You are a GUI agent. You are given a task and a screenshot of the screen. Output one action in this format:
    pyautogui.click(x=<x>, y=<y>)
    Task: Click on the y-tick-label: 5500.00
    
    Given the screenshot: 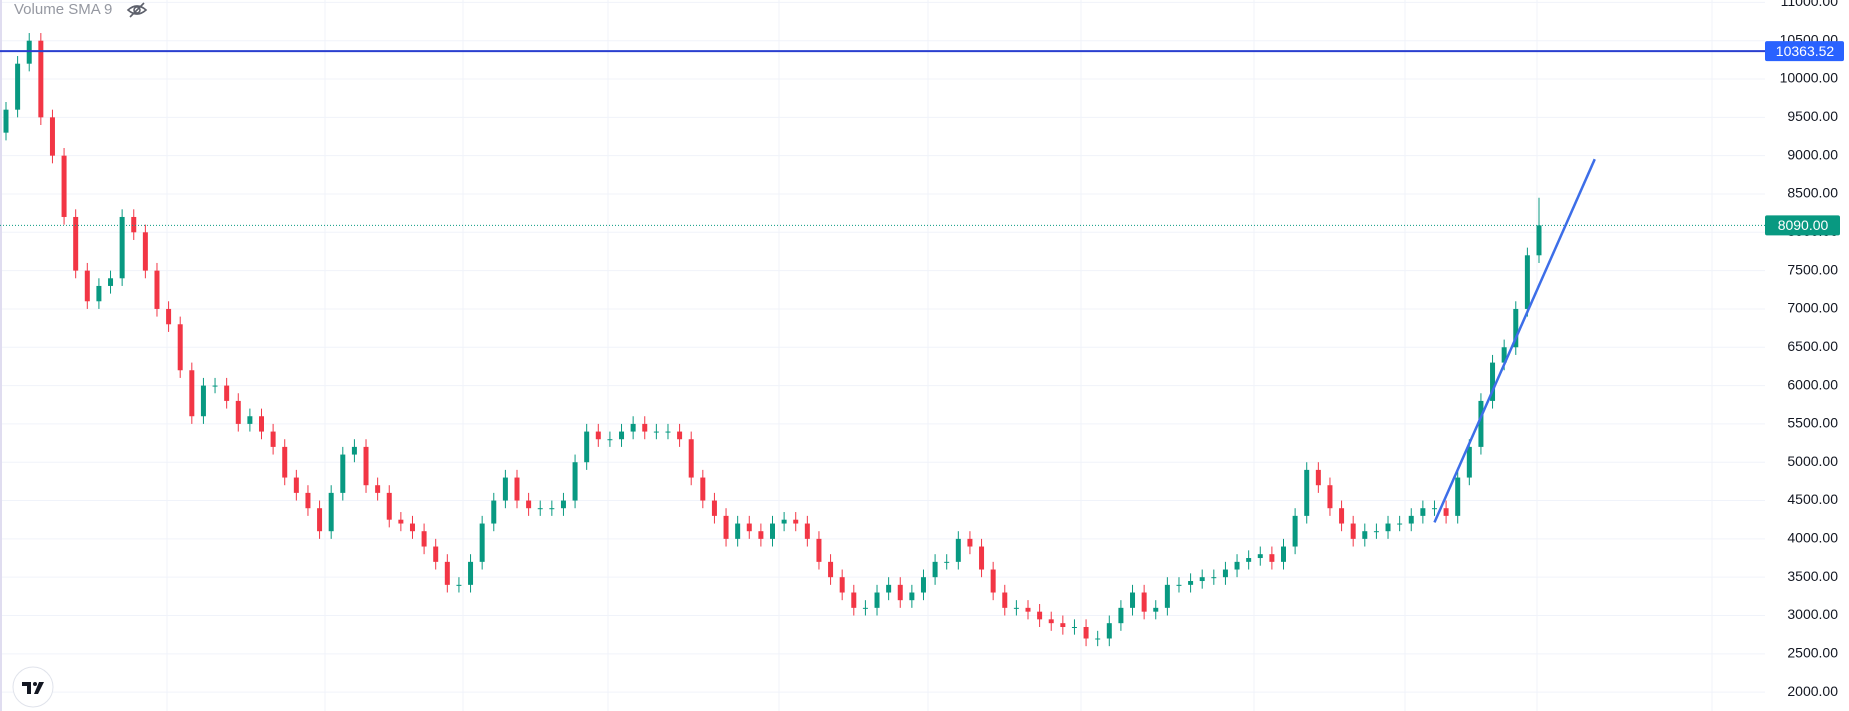 What is the action you would take?
    pyautogui.click(x=1812, y=423)
    